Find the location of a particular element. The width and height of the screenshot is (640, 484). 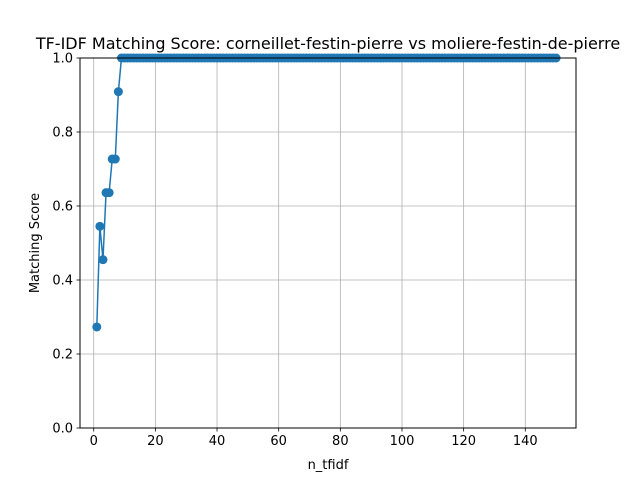

y-tick-label: 1.0 is located at coordinates (62, 59).